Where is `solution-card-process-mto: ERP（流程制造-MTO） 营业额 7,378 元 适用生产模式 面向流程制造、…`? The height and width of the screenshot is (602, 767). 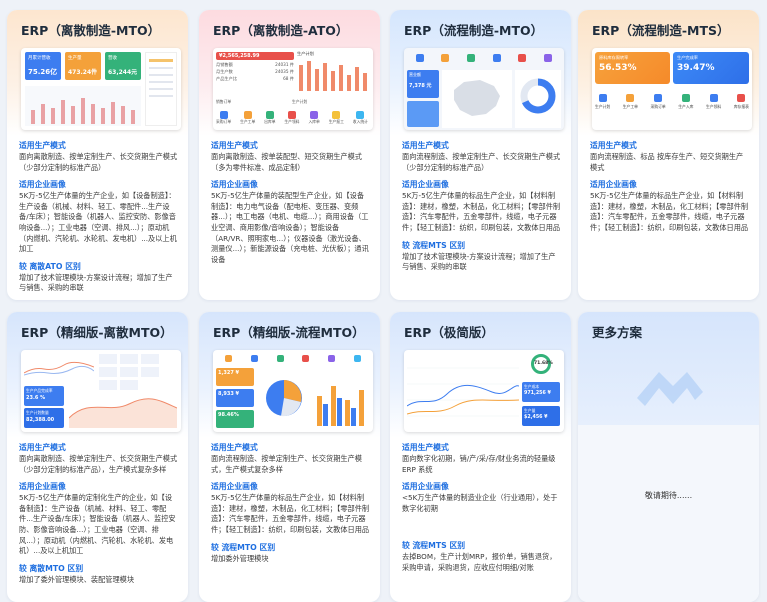 solution-card-process-mto: ERP（流程制造-MTO） 营业额 7,378 元 适用生产模式 面向流程制造、… is located at coordinates (480, 155).